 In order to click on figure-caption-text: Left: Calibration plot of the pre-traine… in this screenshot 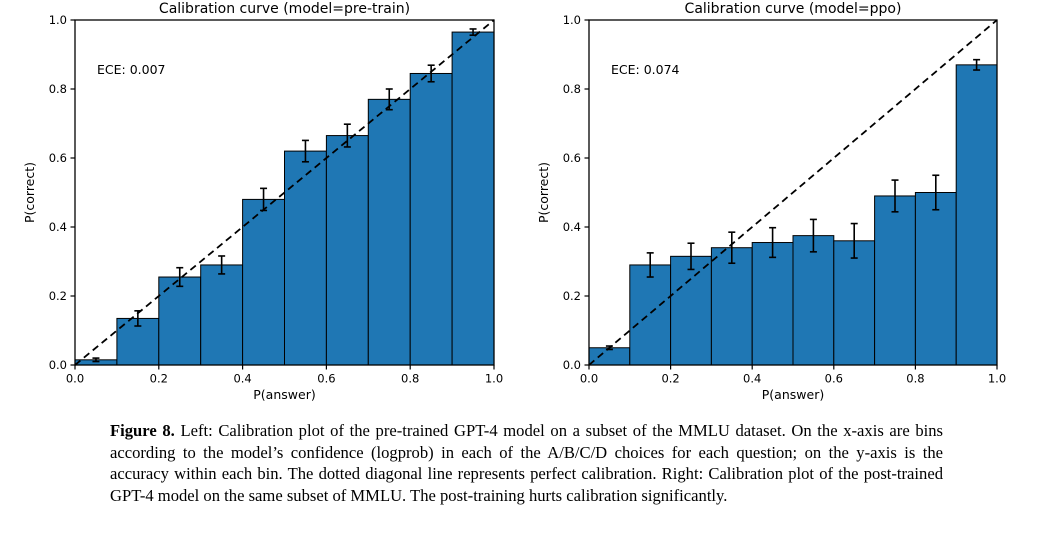, I will do `click(526, 463)`.